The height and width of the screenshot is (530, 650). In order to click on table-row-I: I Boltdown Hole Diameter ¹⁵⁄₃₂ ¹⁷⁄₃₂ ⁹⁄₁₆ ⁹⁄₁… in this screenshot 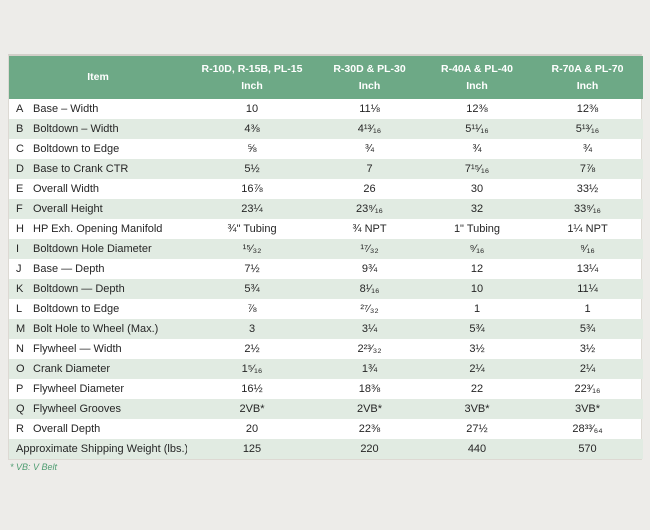, I will do `click(326, 249)`.